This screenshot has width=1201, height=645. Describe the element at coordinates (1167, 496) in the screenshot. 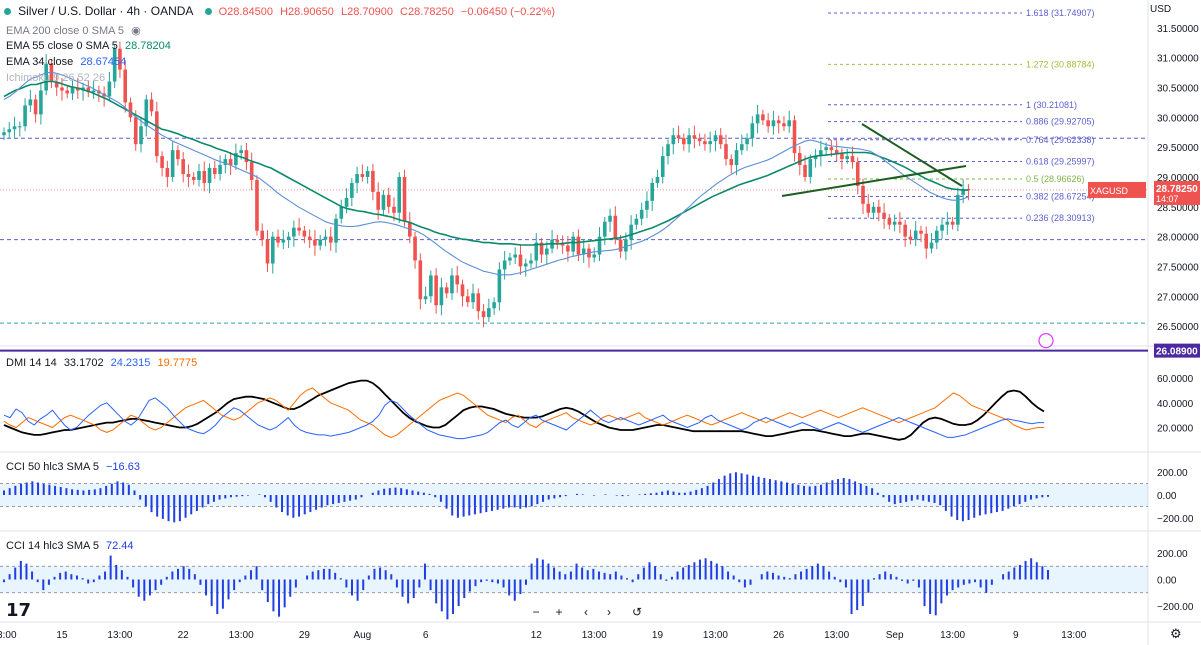

I see `cci-tick-label: 0.00` at that location.